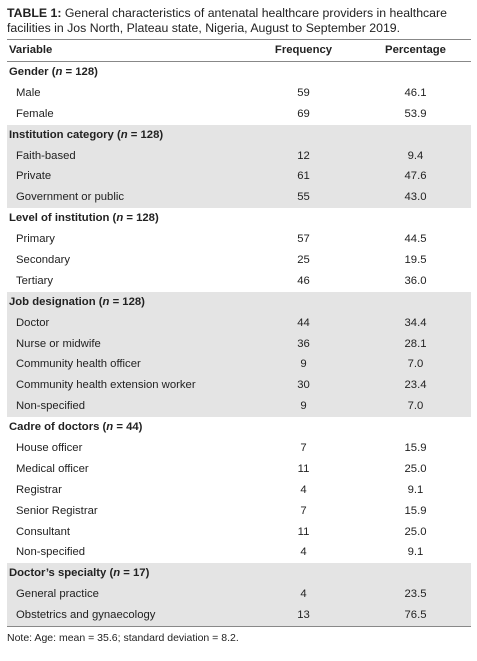  I want to click on row-frequency: 55, so click(303, 197).